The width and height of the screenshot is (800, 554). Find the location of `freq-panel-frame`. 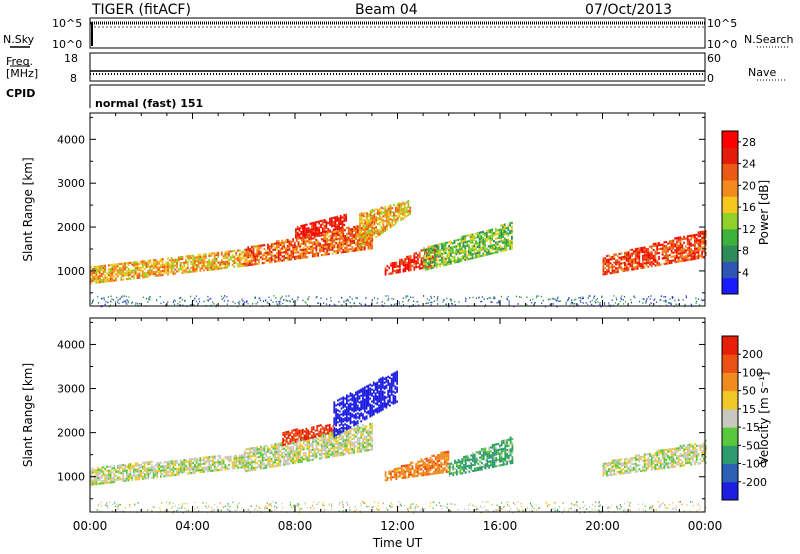

freq-panel-frame is located at coordinates (397, 67).